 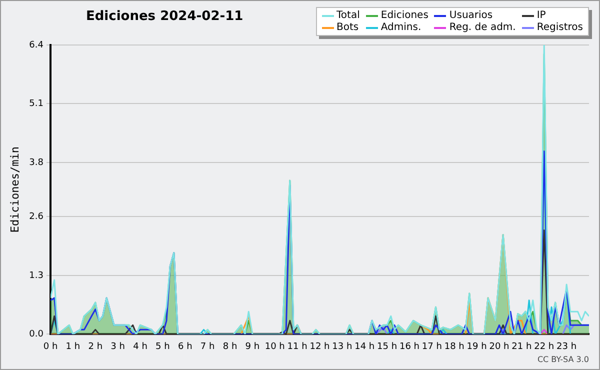 I want to click on legend-label: Reg. de adm., so click(x=482, y=27).